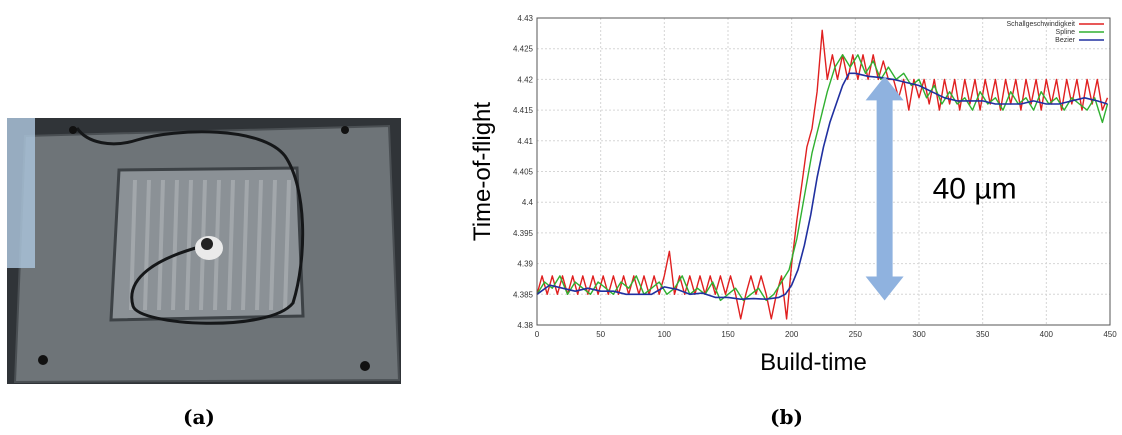 This screenshot has width=1122, height=435. What do you see at coordinates (482, 171) in the screenshot?
I see `y-axis-label: Time-of-flight` at bounding box center [482, 171].